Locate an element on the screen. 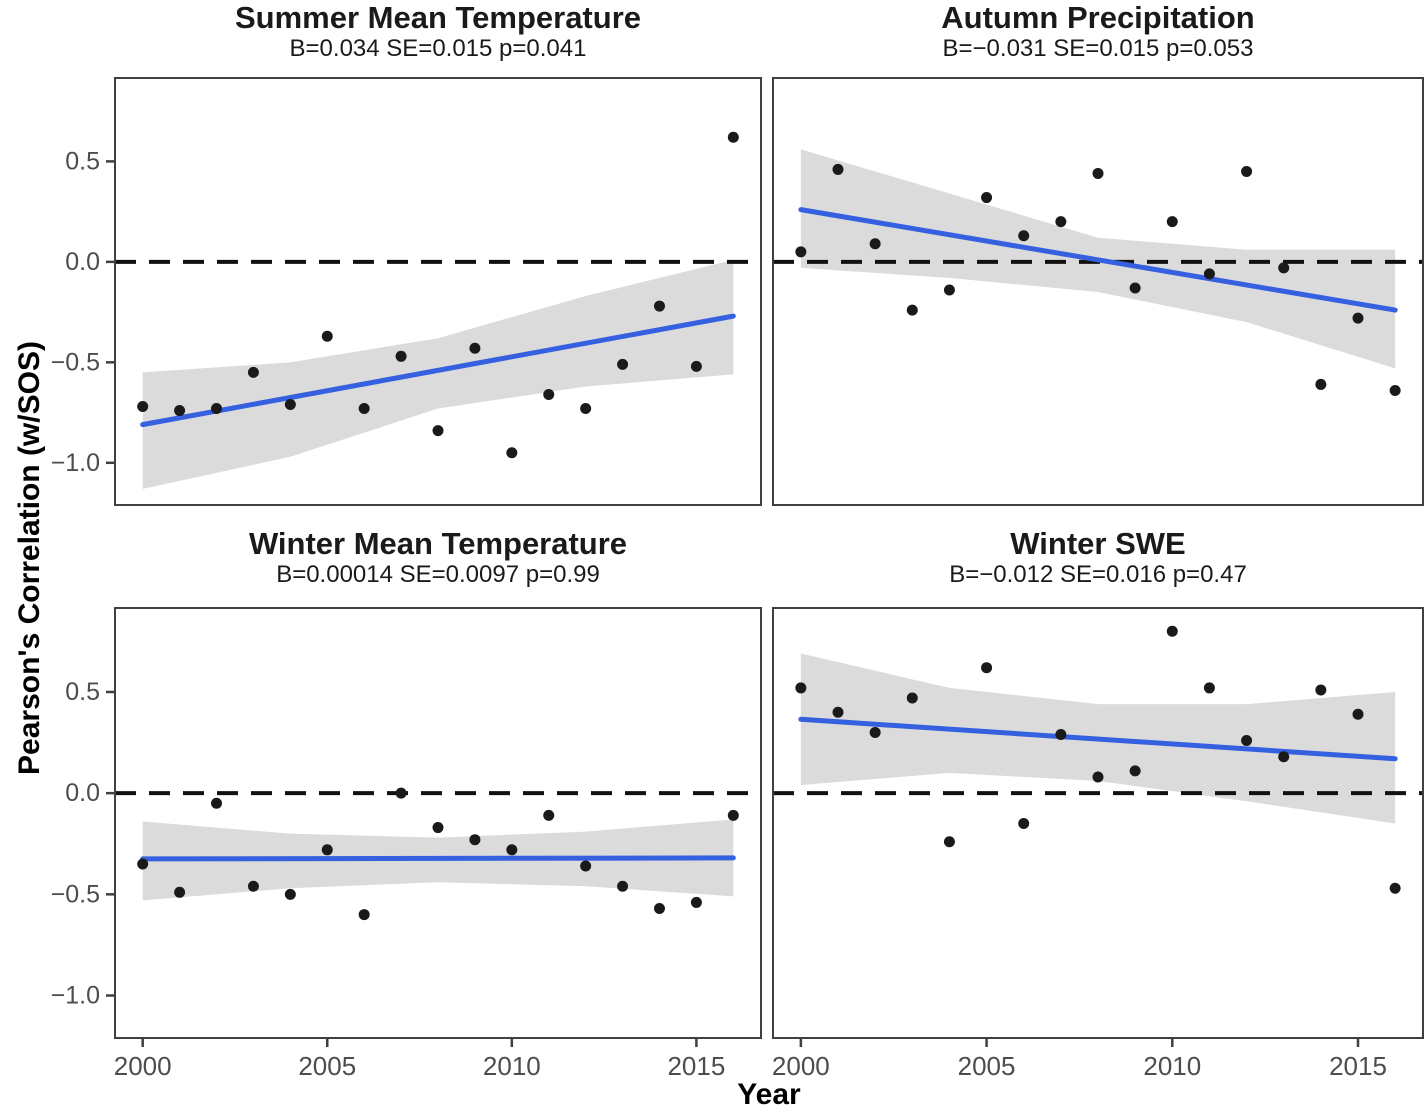 This screenshot has height=1115, width=1425. panel-title: Winter SWE is located at coordinates (1098, 543).